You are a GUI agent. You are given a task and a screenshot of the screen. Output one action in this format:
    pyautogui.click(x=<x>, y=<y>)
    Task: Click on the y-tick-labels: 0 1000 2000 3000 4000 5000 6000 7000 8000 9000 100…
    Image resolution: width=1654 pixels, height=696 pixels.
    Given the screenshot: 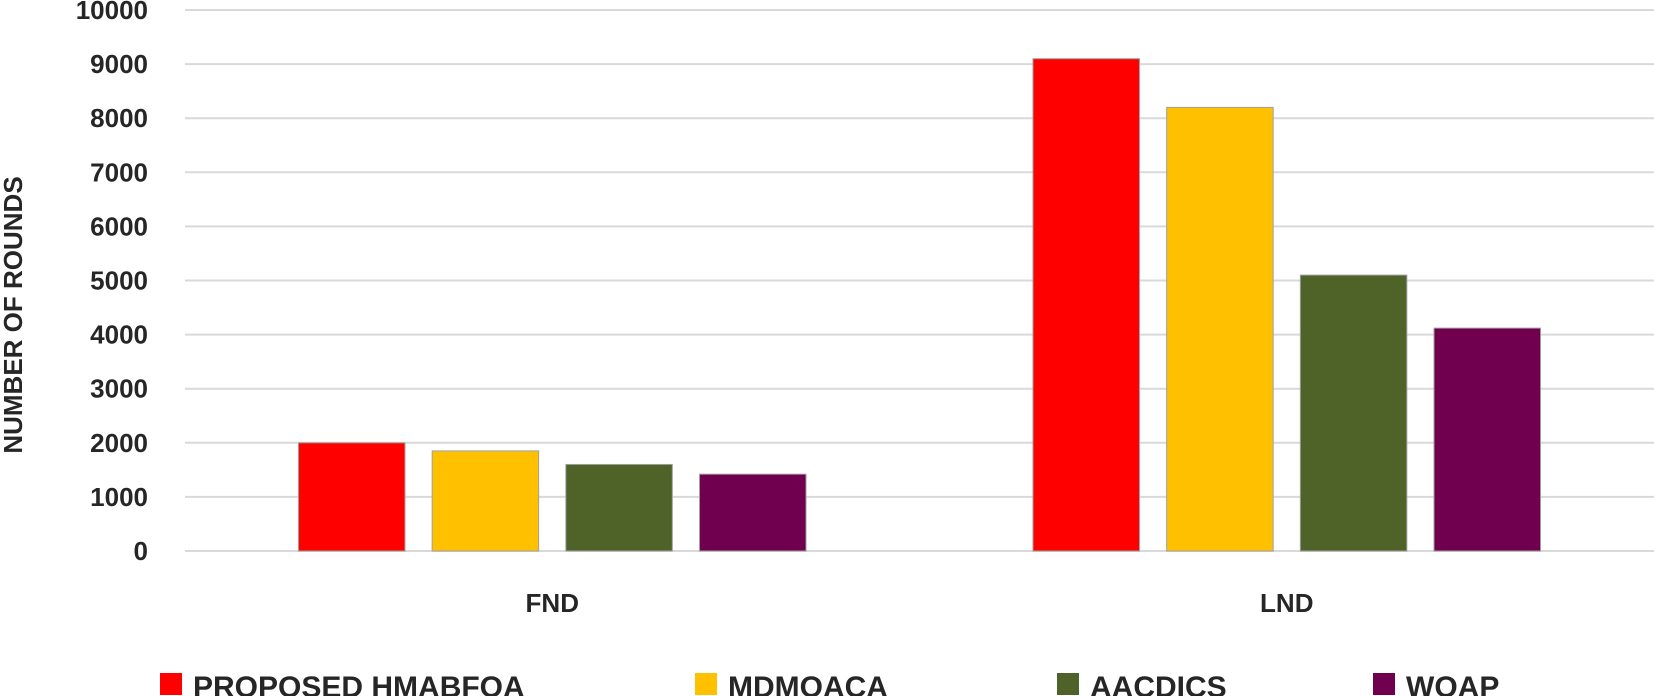 What is the action you would take?
    pyautogui.click(x=112, y=283)
    